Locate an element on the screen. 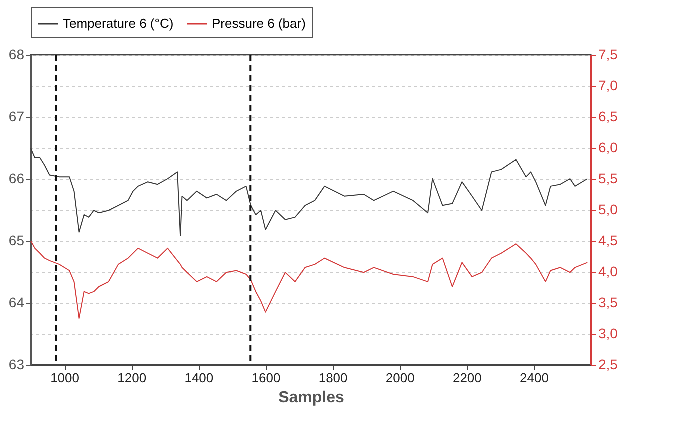 The width and height of the screenshot is (673, 428). x-tick-label: 1200 is located at coordinates (132, 378).